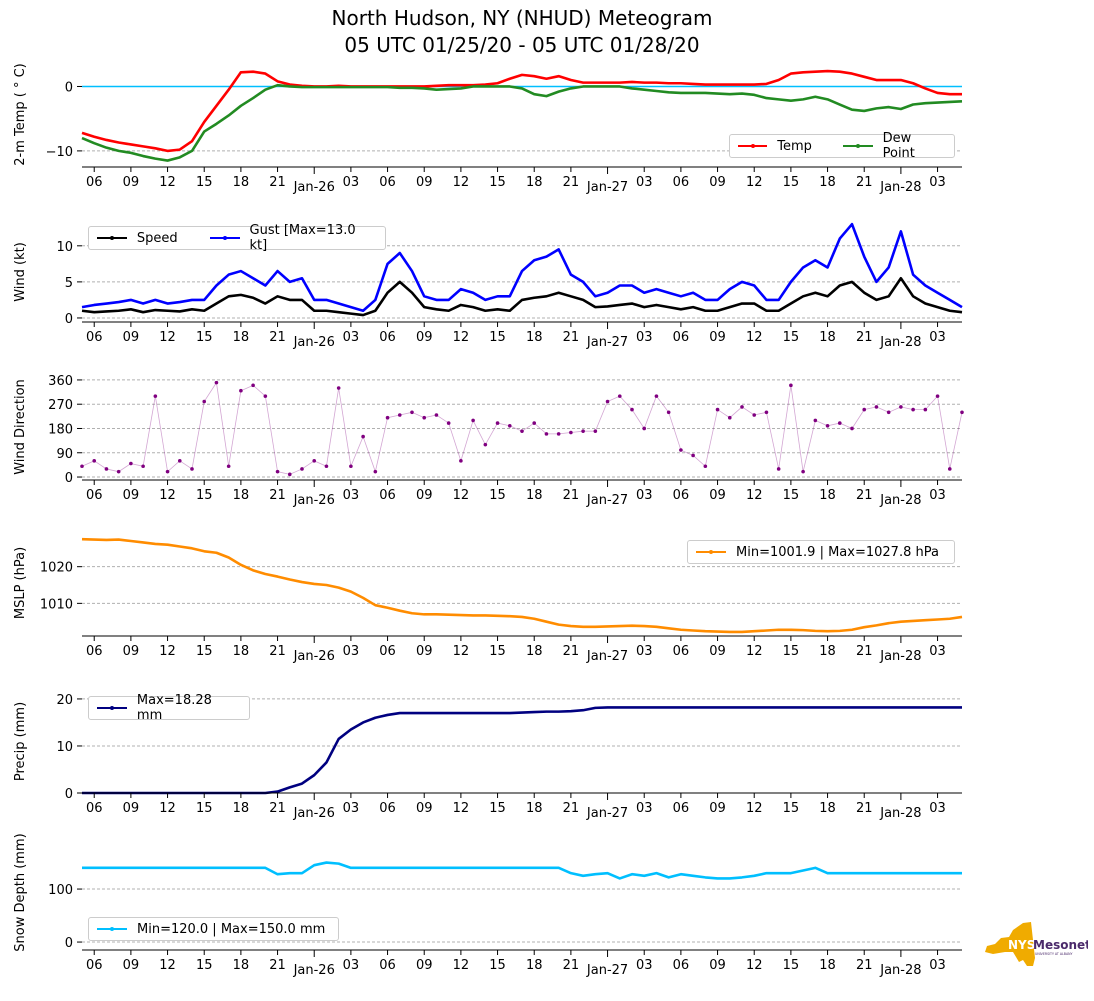 The image size is (1094, 1001). What do you see at coordinates (900, 656) in the screenshot?
I see `mslp-xtick-label: Jan-28` at bounding box center [900, 656].